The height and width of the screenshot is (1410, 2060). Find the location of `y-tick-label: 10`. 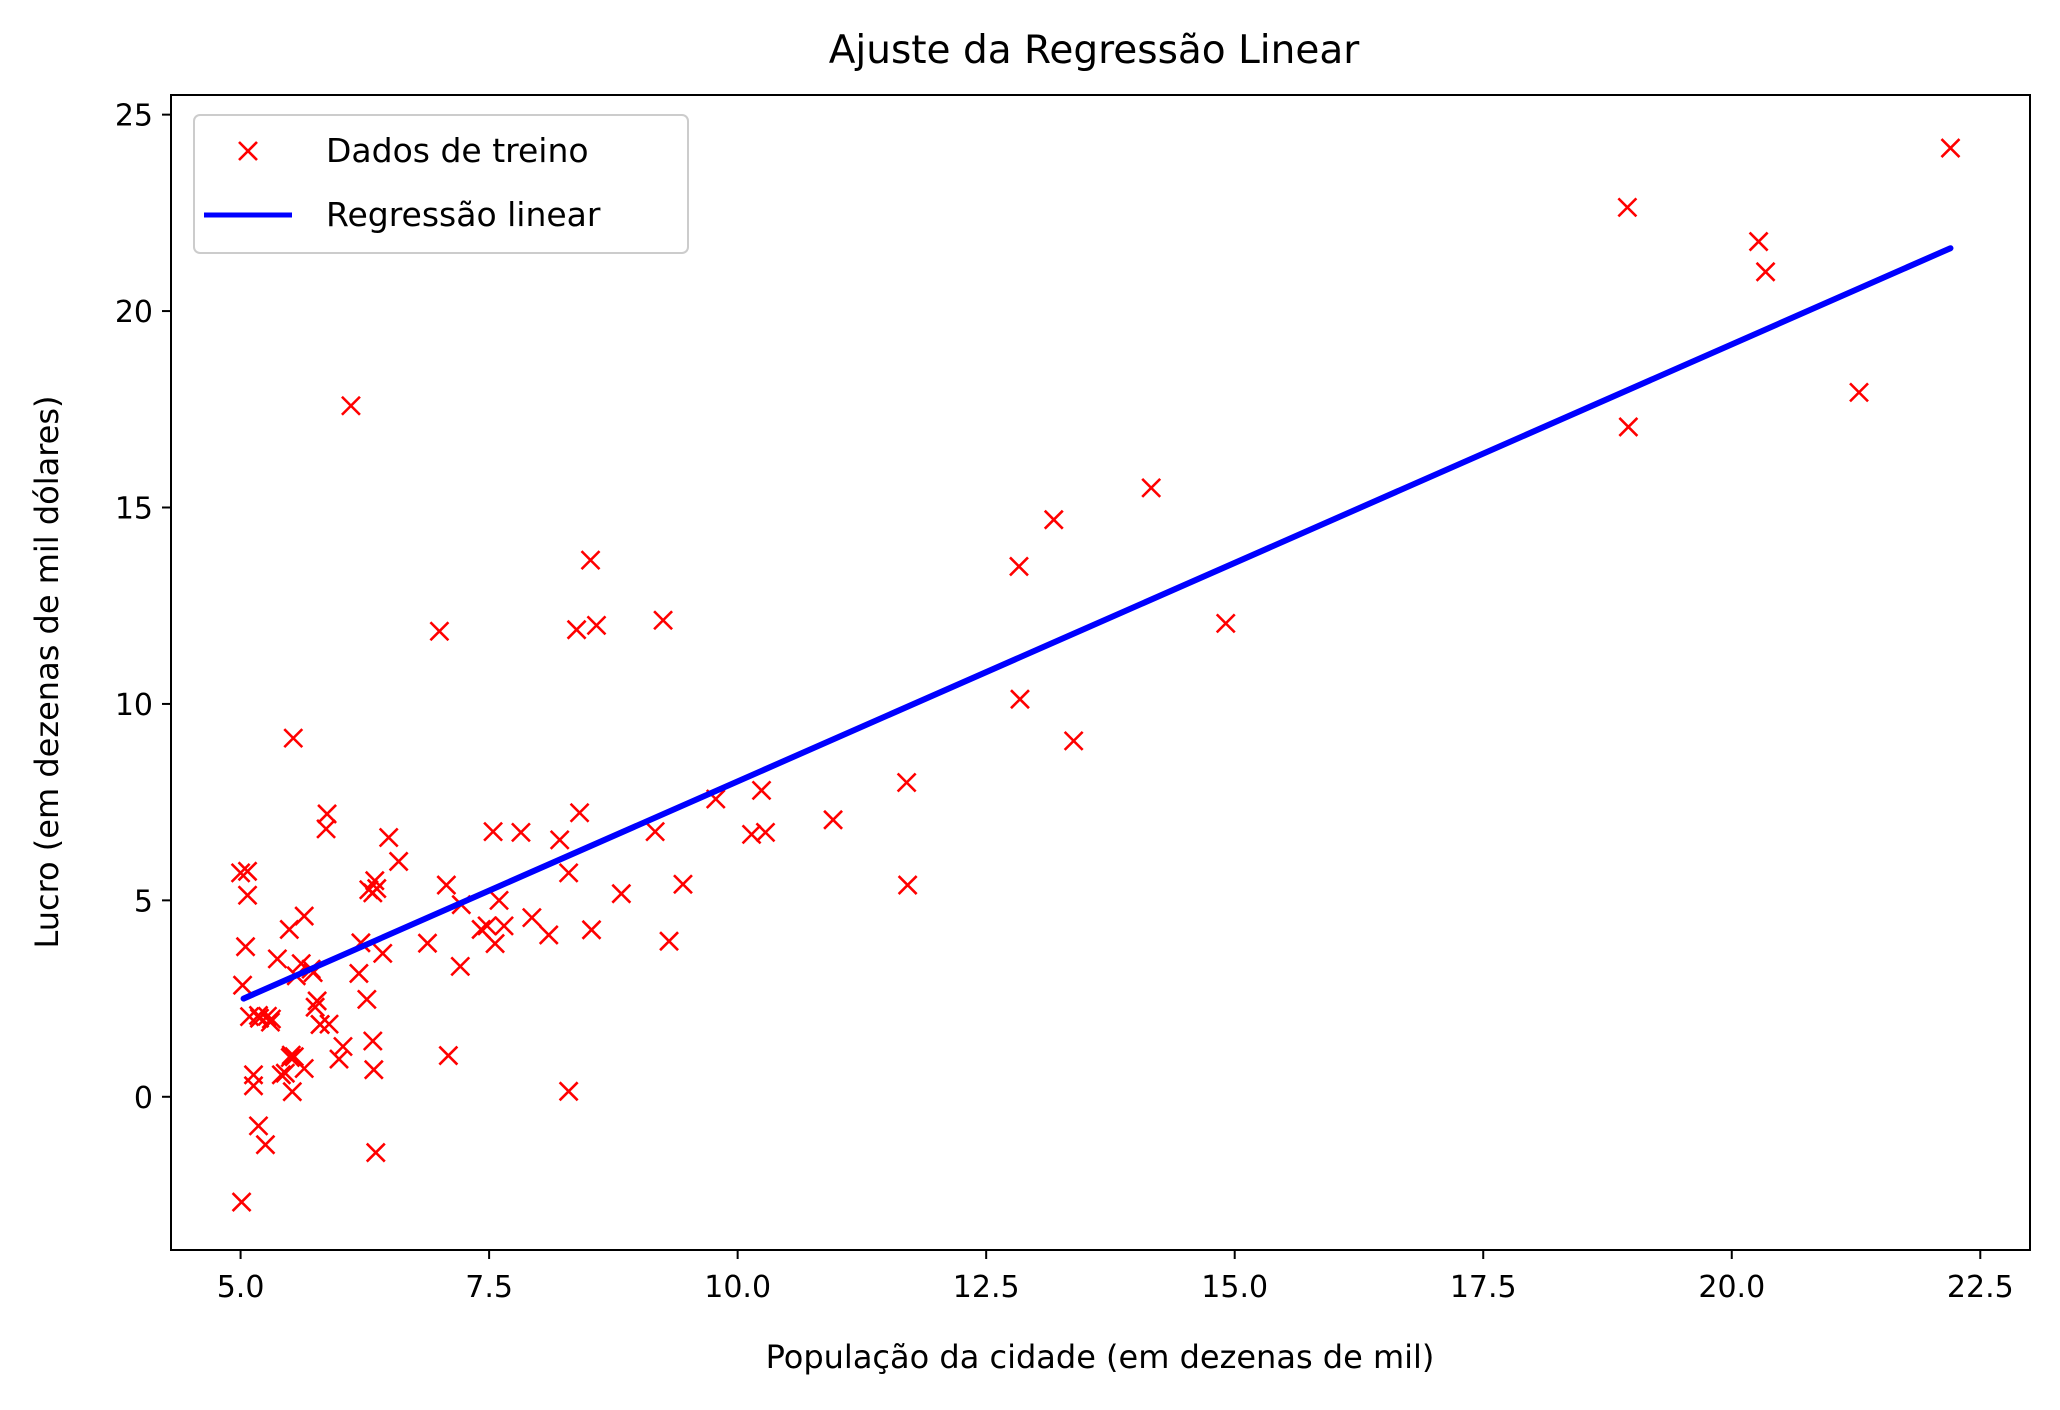

y-tick-label: 10 is located at coordinates (134, 705).